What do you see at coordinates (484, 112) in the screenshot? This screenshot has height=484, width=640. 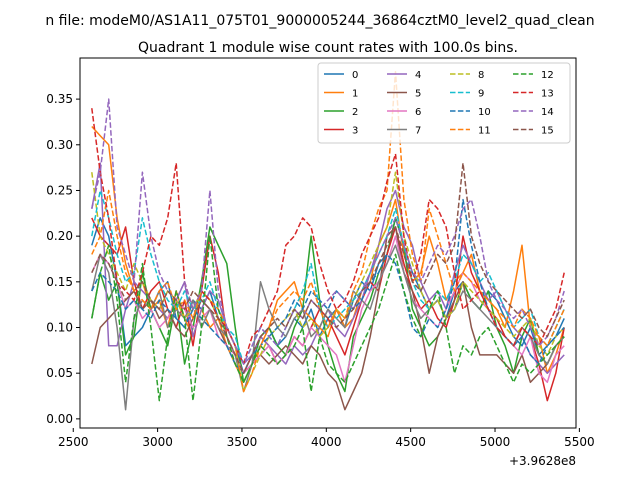 I see `legend-label-10: 10` at bounding box center [484, 112].